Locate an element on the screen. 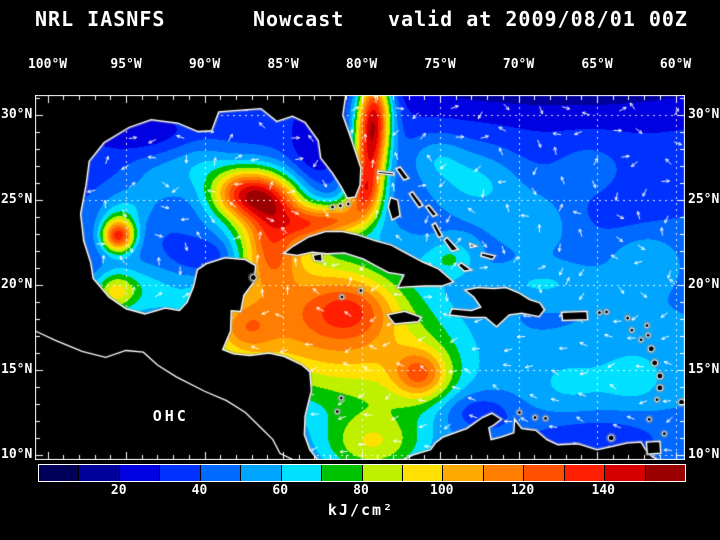 The width and height of the screenshot is (720, 540). title-product: Nowcast is located at coordinates (299, 19).